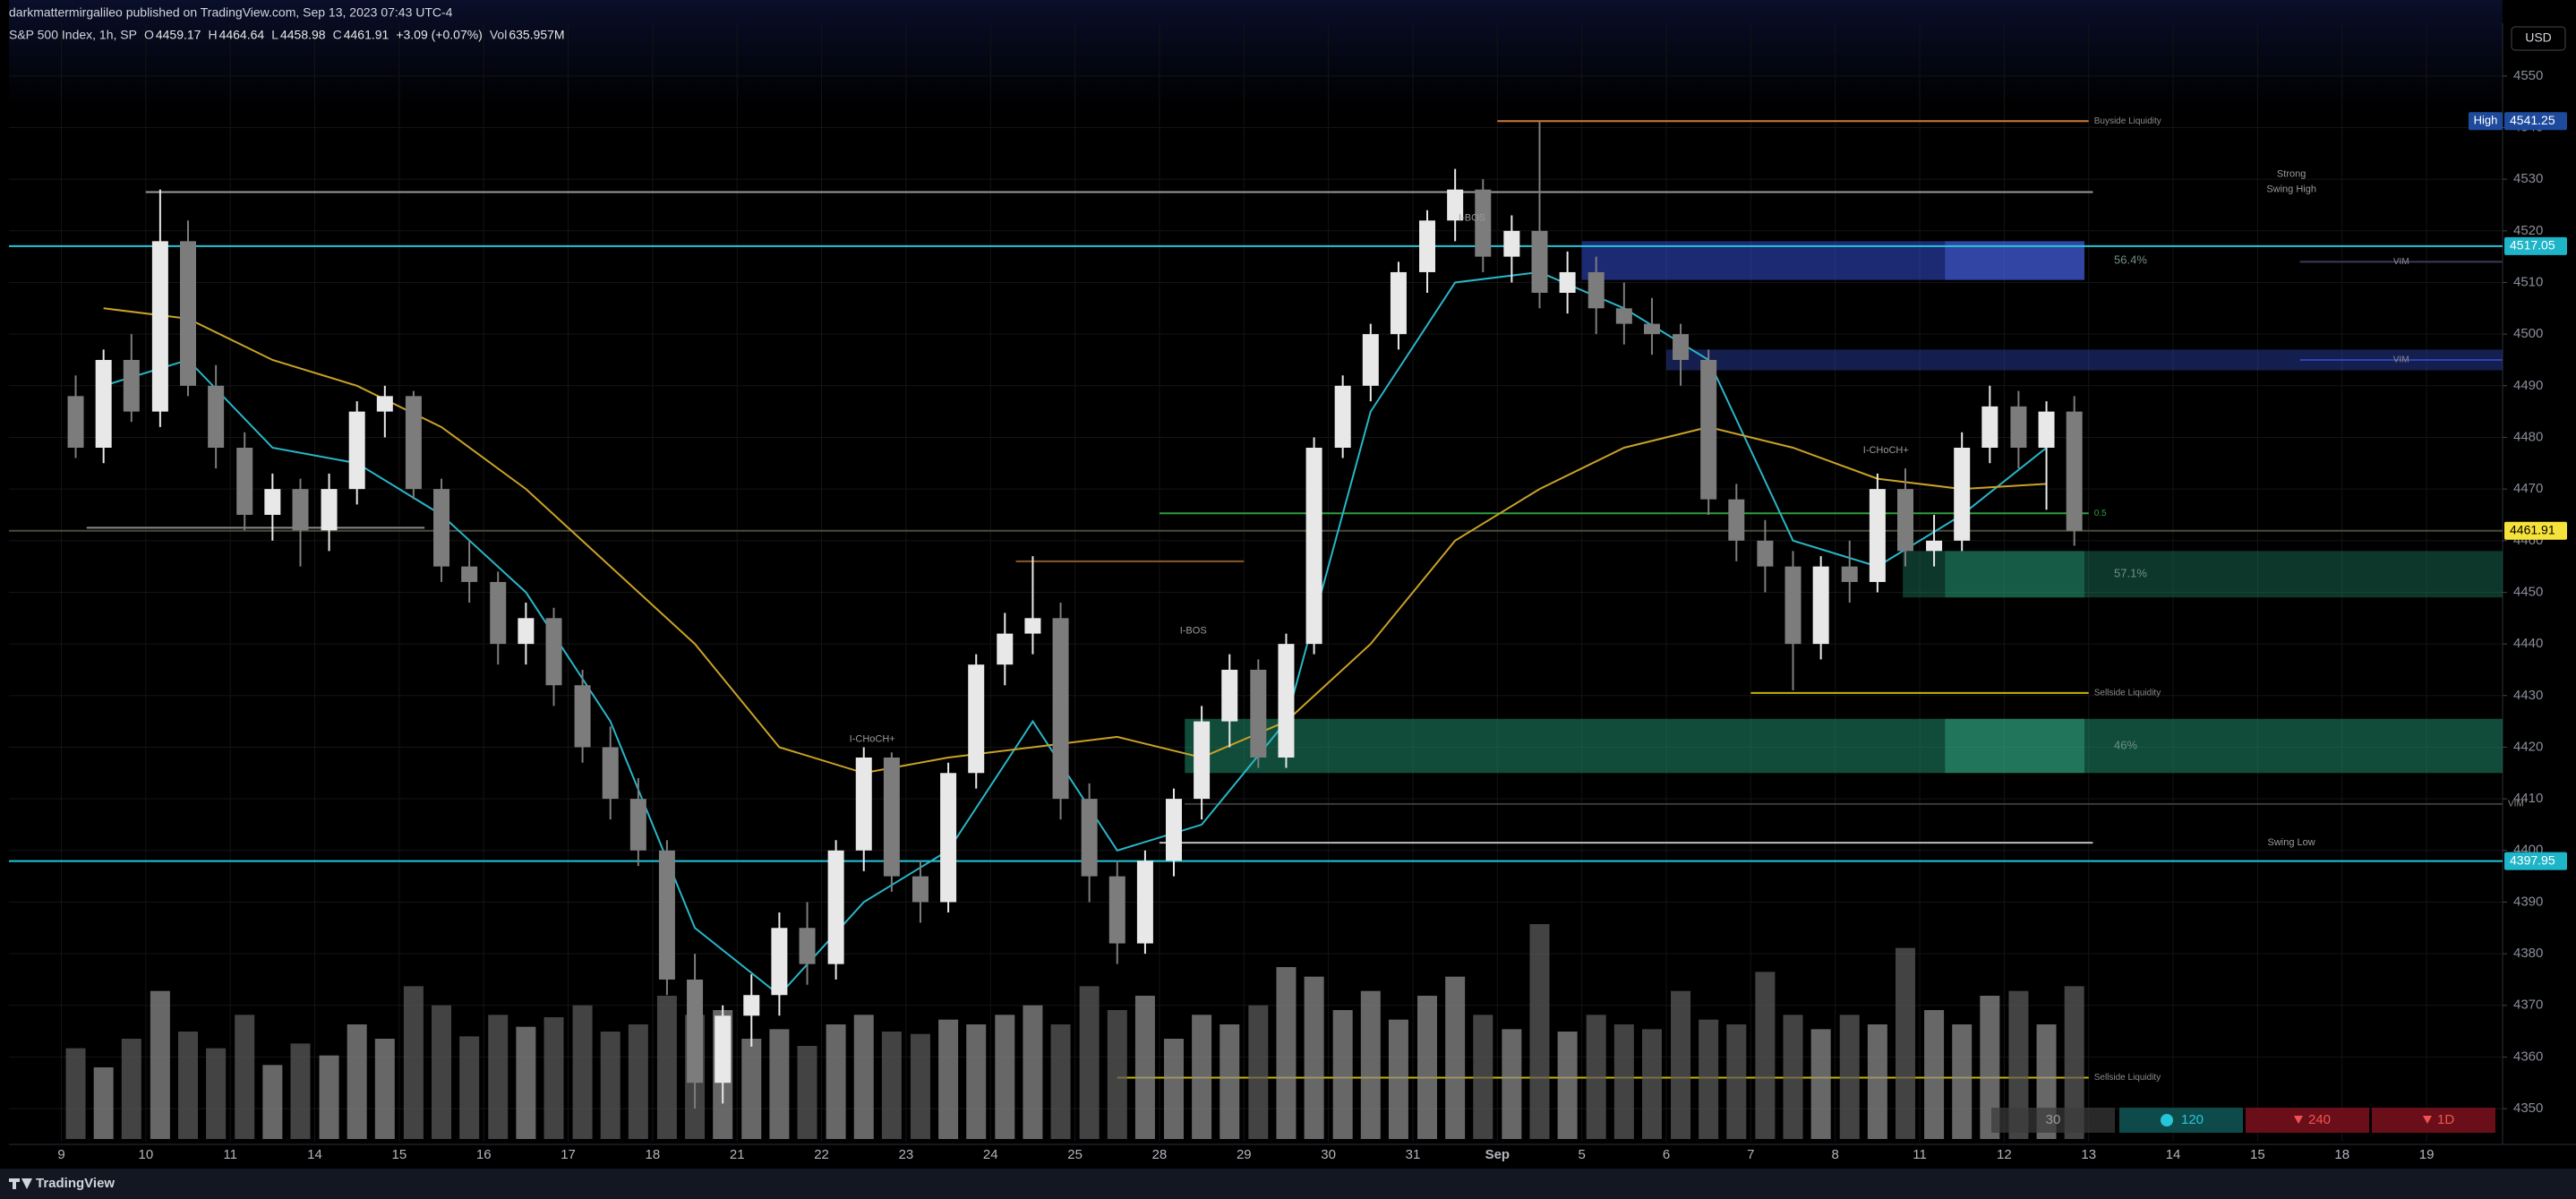 Image resolution: width=2576 pixels, height=1199 pixels. Describe the element at coordinates (2528, 230) in the screenshot. I see `y-tick-label: 4520` at that location.